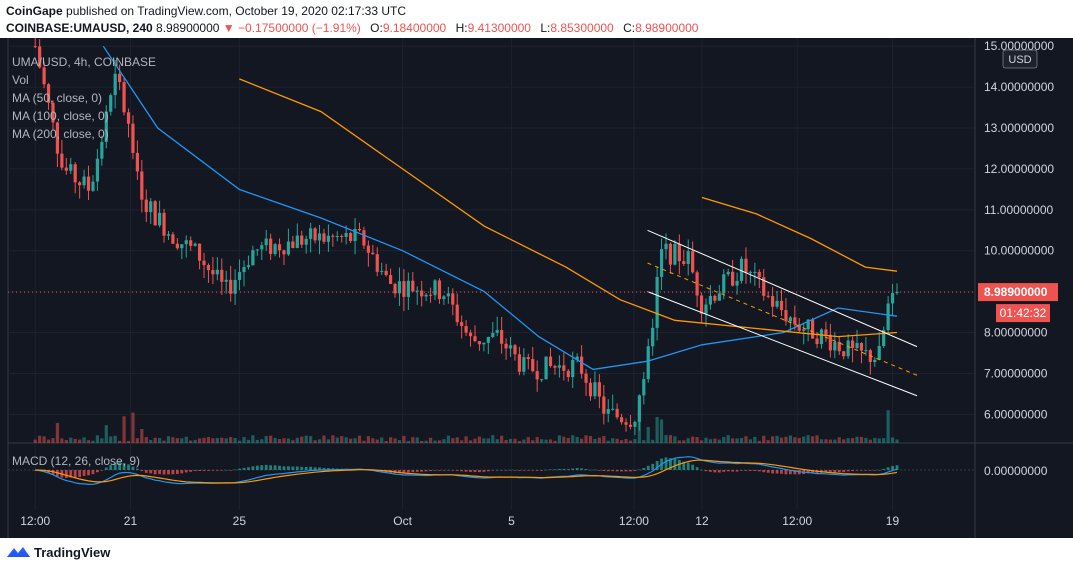 The height and width of the screenshot is (570, 1073). What do you see at coordinates (1023, 313) in the screenshot?
I see `countdown-label: 01:42:32` at bounding box center [1023, 313].